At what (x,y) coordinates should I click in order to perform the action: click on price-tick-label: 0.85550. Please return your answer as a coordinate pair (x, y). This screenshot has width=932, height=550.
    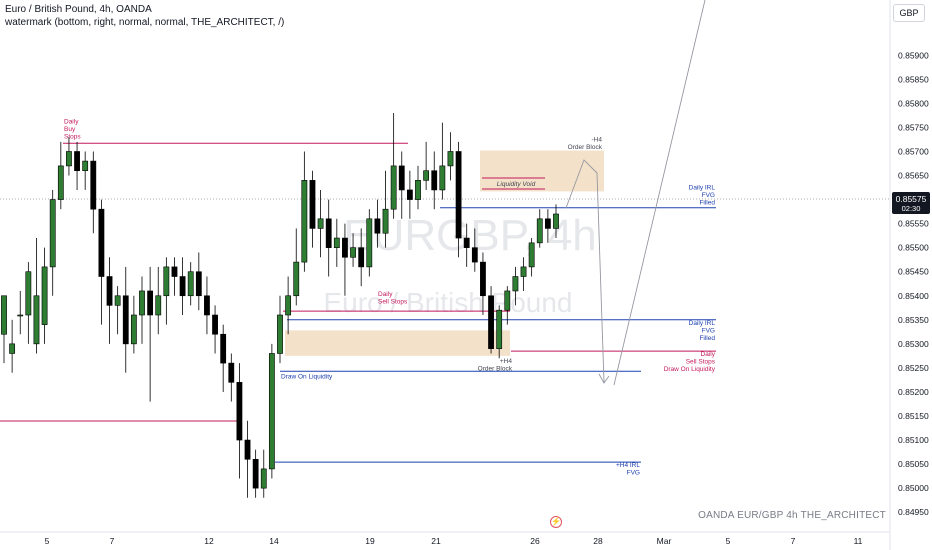
    Looking at the image, I should click on (913, 224).